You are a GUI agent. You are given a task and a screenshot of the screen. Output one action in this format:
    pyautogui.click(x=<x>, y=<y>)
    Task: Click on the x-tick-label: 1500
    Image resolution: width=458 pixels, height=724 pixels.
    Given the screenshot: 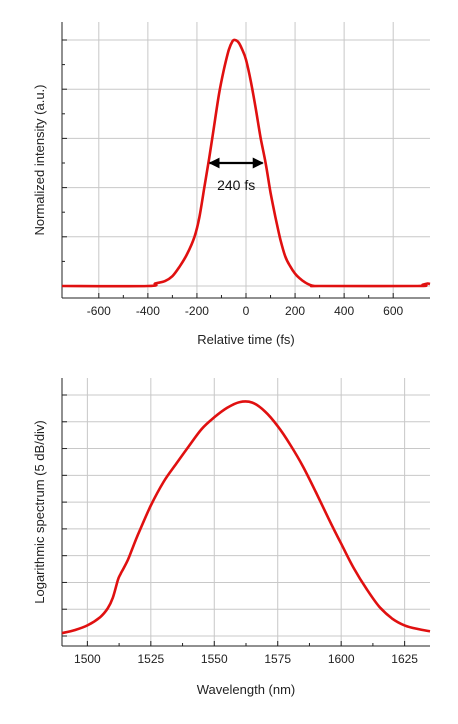 What is the action you would take?
    pyautogui.click(x=87, y=659)
    